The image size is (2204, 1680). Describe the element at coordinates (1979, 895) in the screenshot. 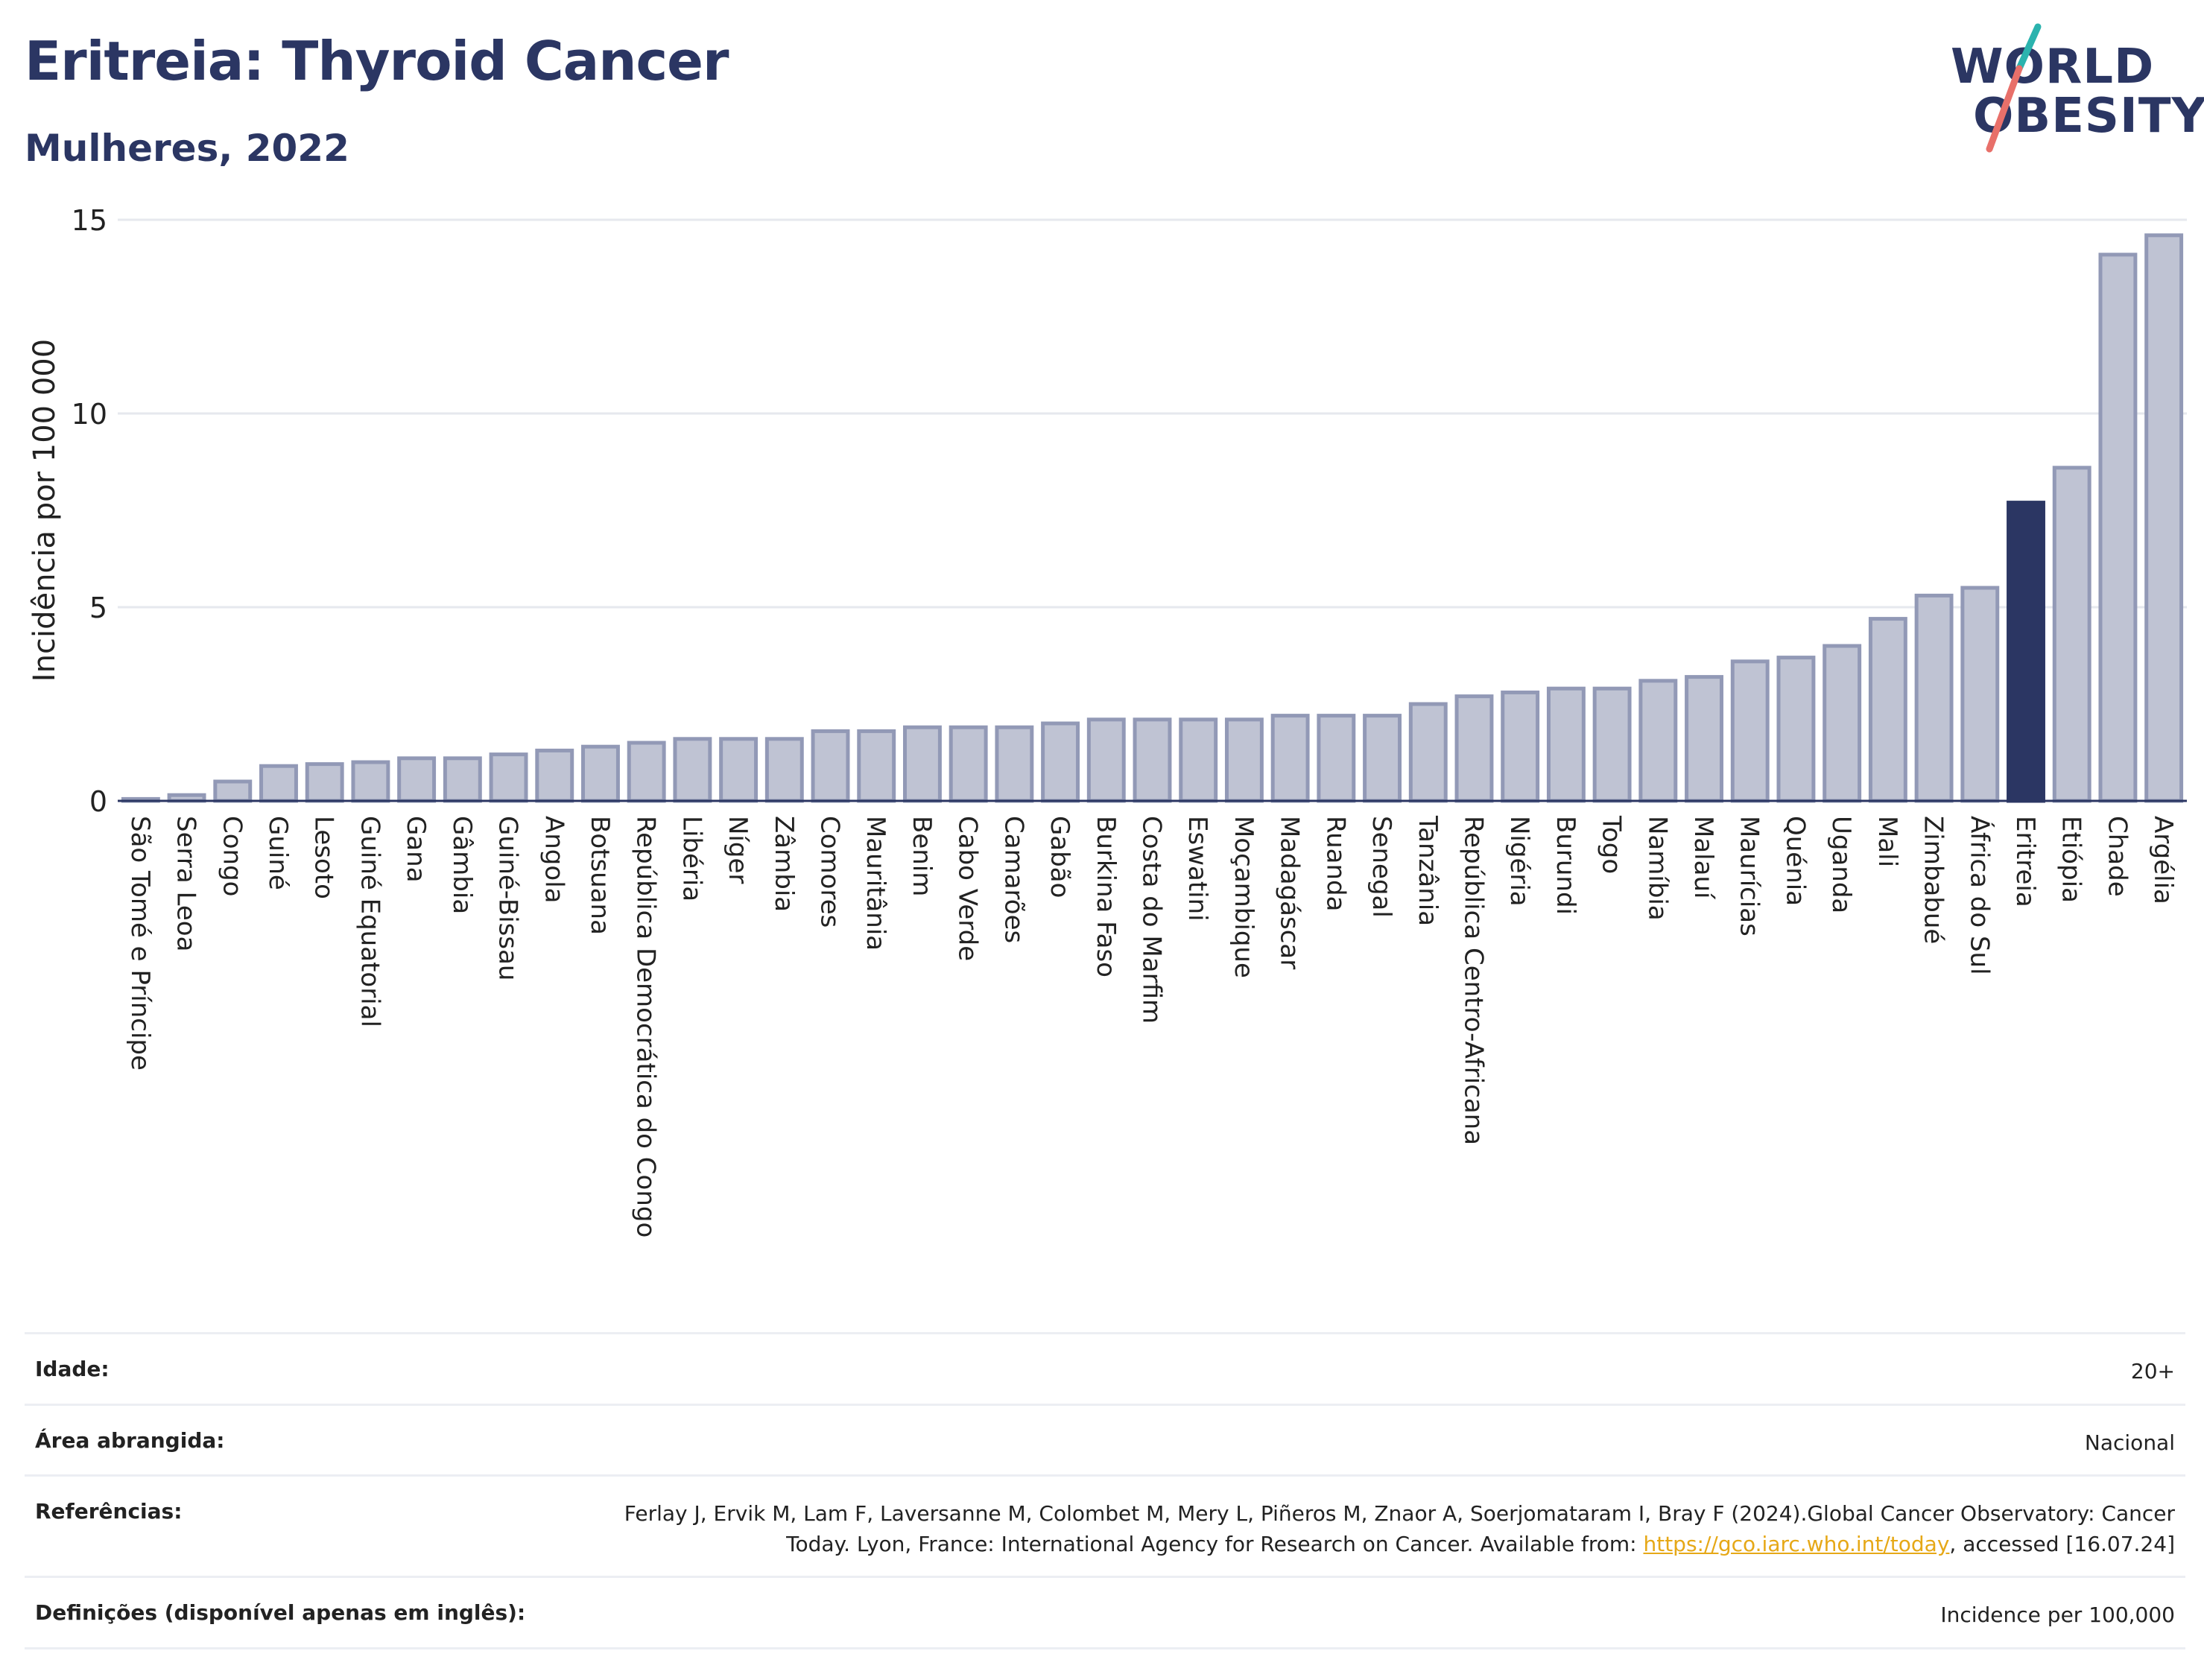

I see `x-tick-label: África do Sul` at that location.